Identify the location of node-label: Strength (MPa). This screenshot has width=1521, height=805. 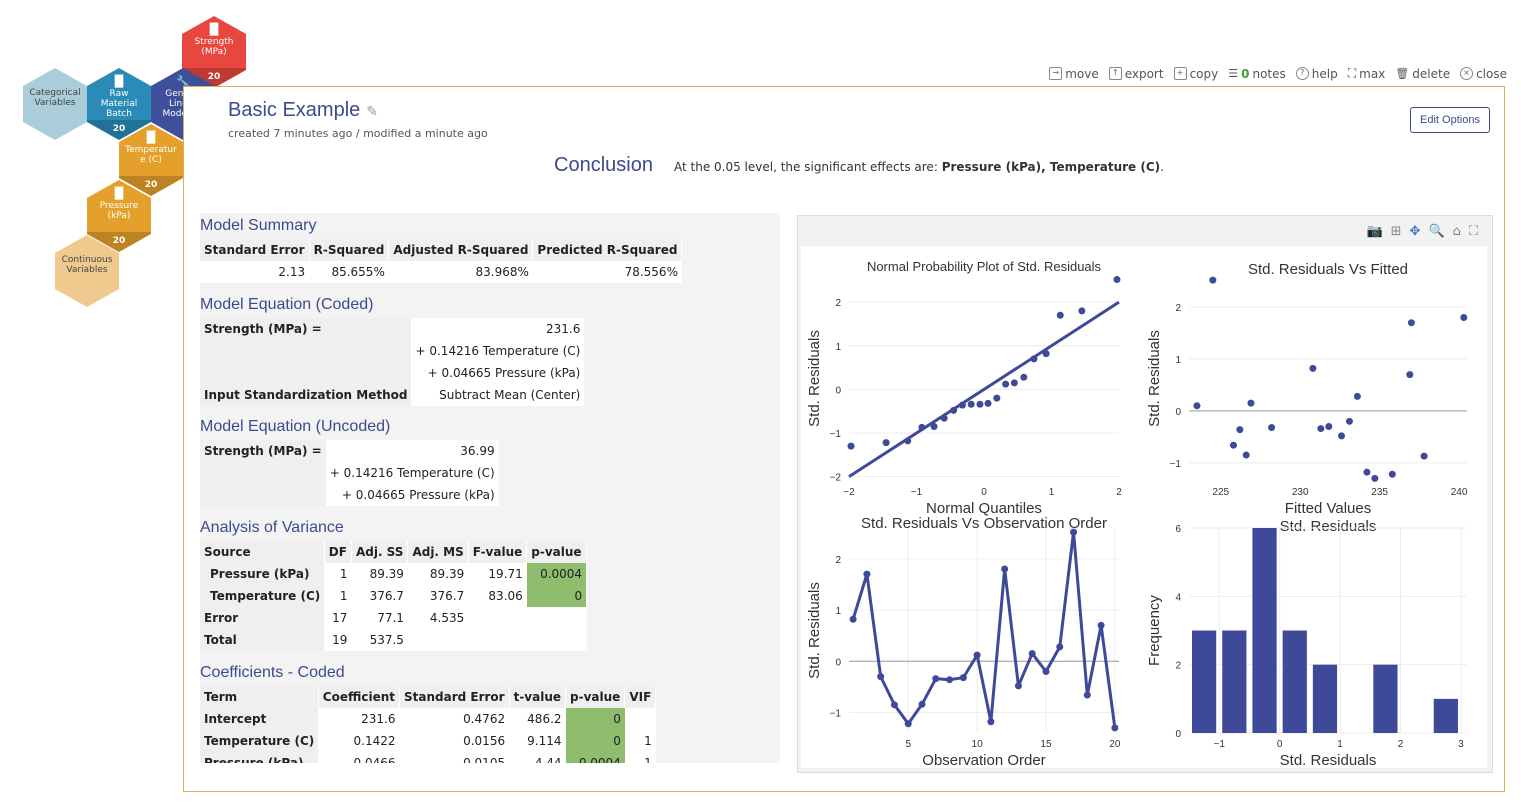
(214, 47).